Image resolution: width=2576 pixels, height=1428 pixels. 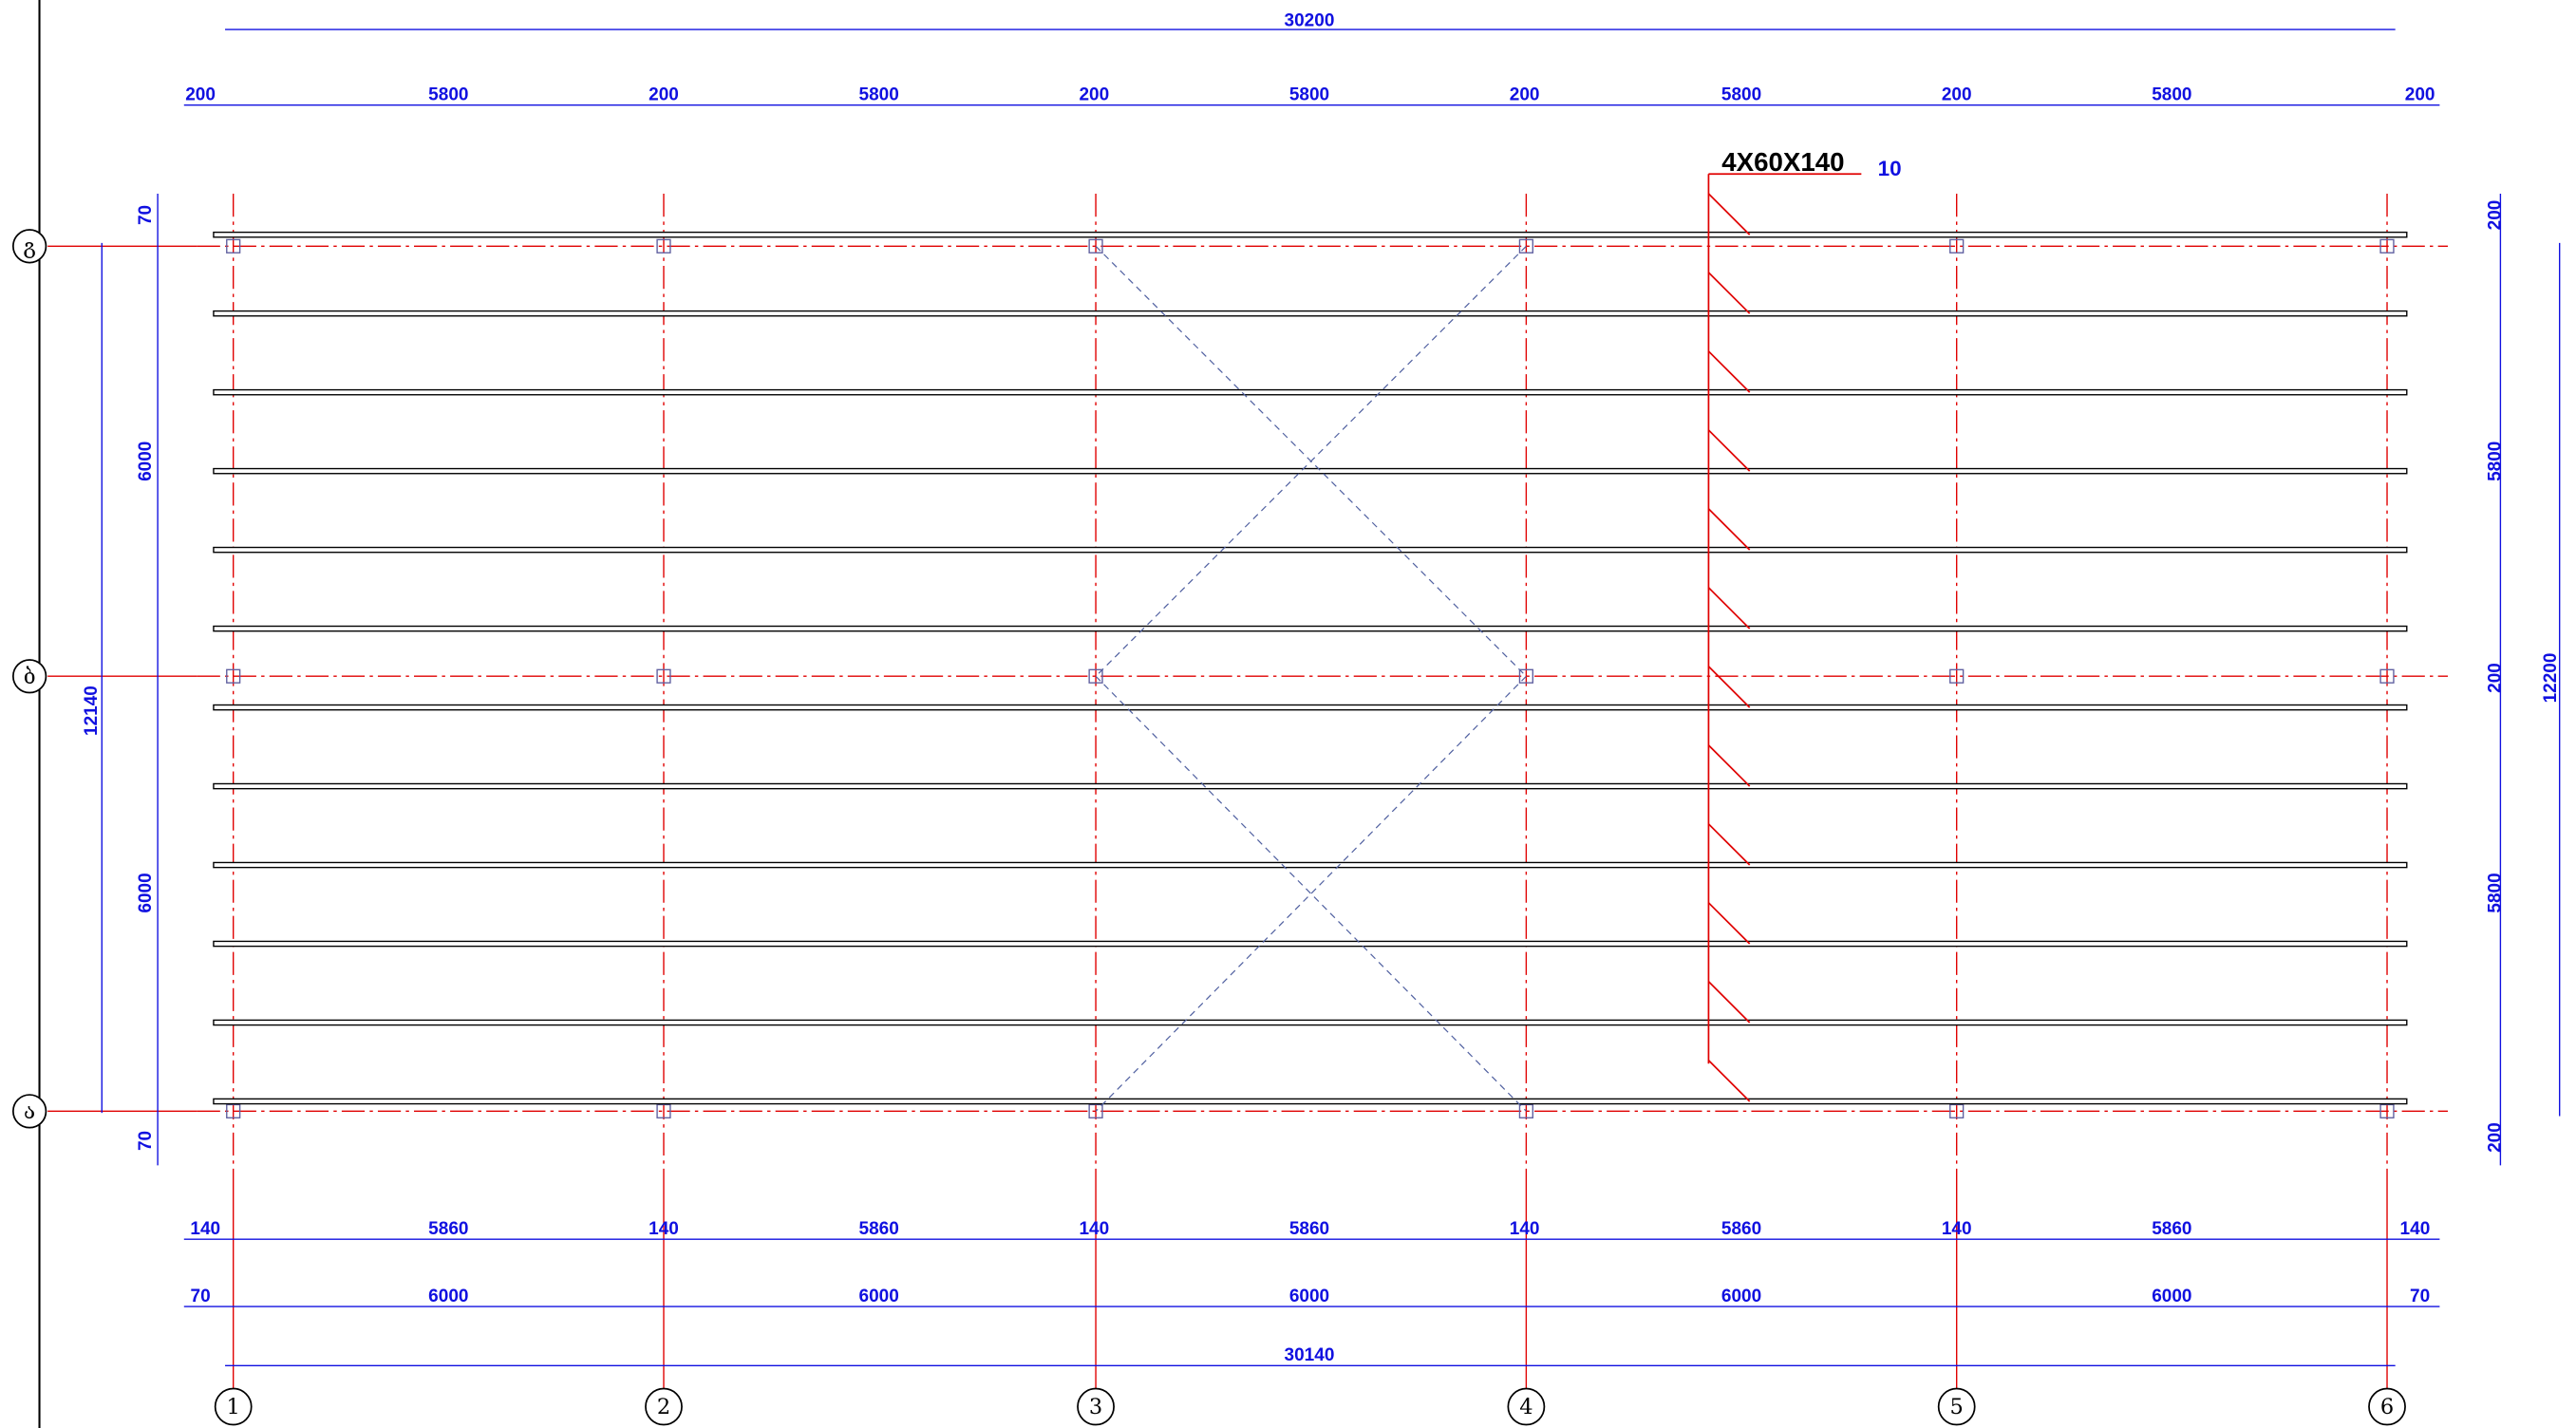 I want to click on axis-label: 2, so click(x=663, y=1407).